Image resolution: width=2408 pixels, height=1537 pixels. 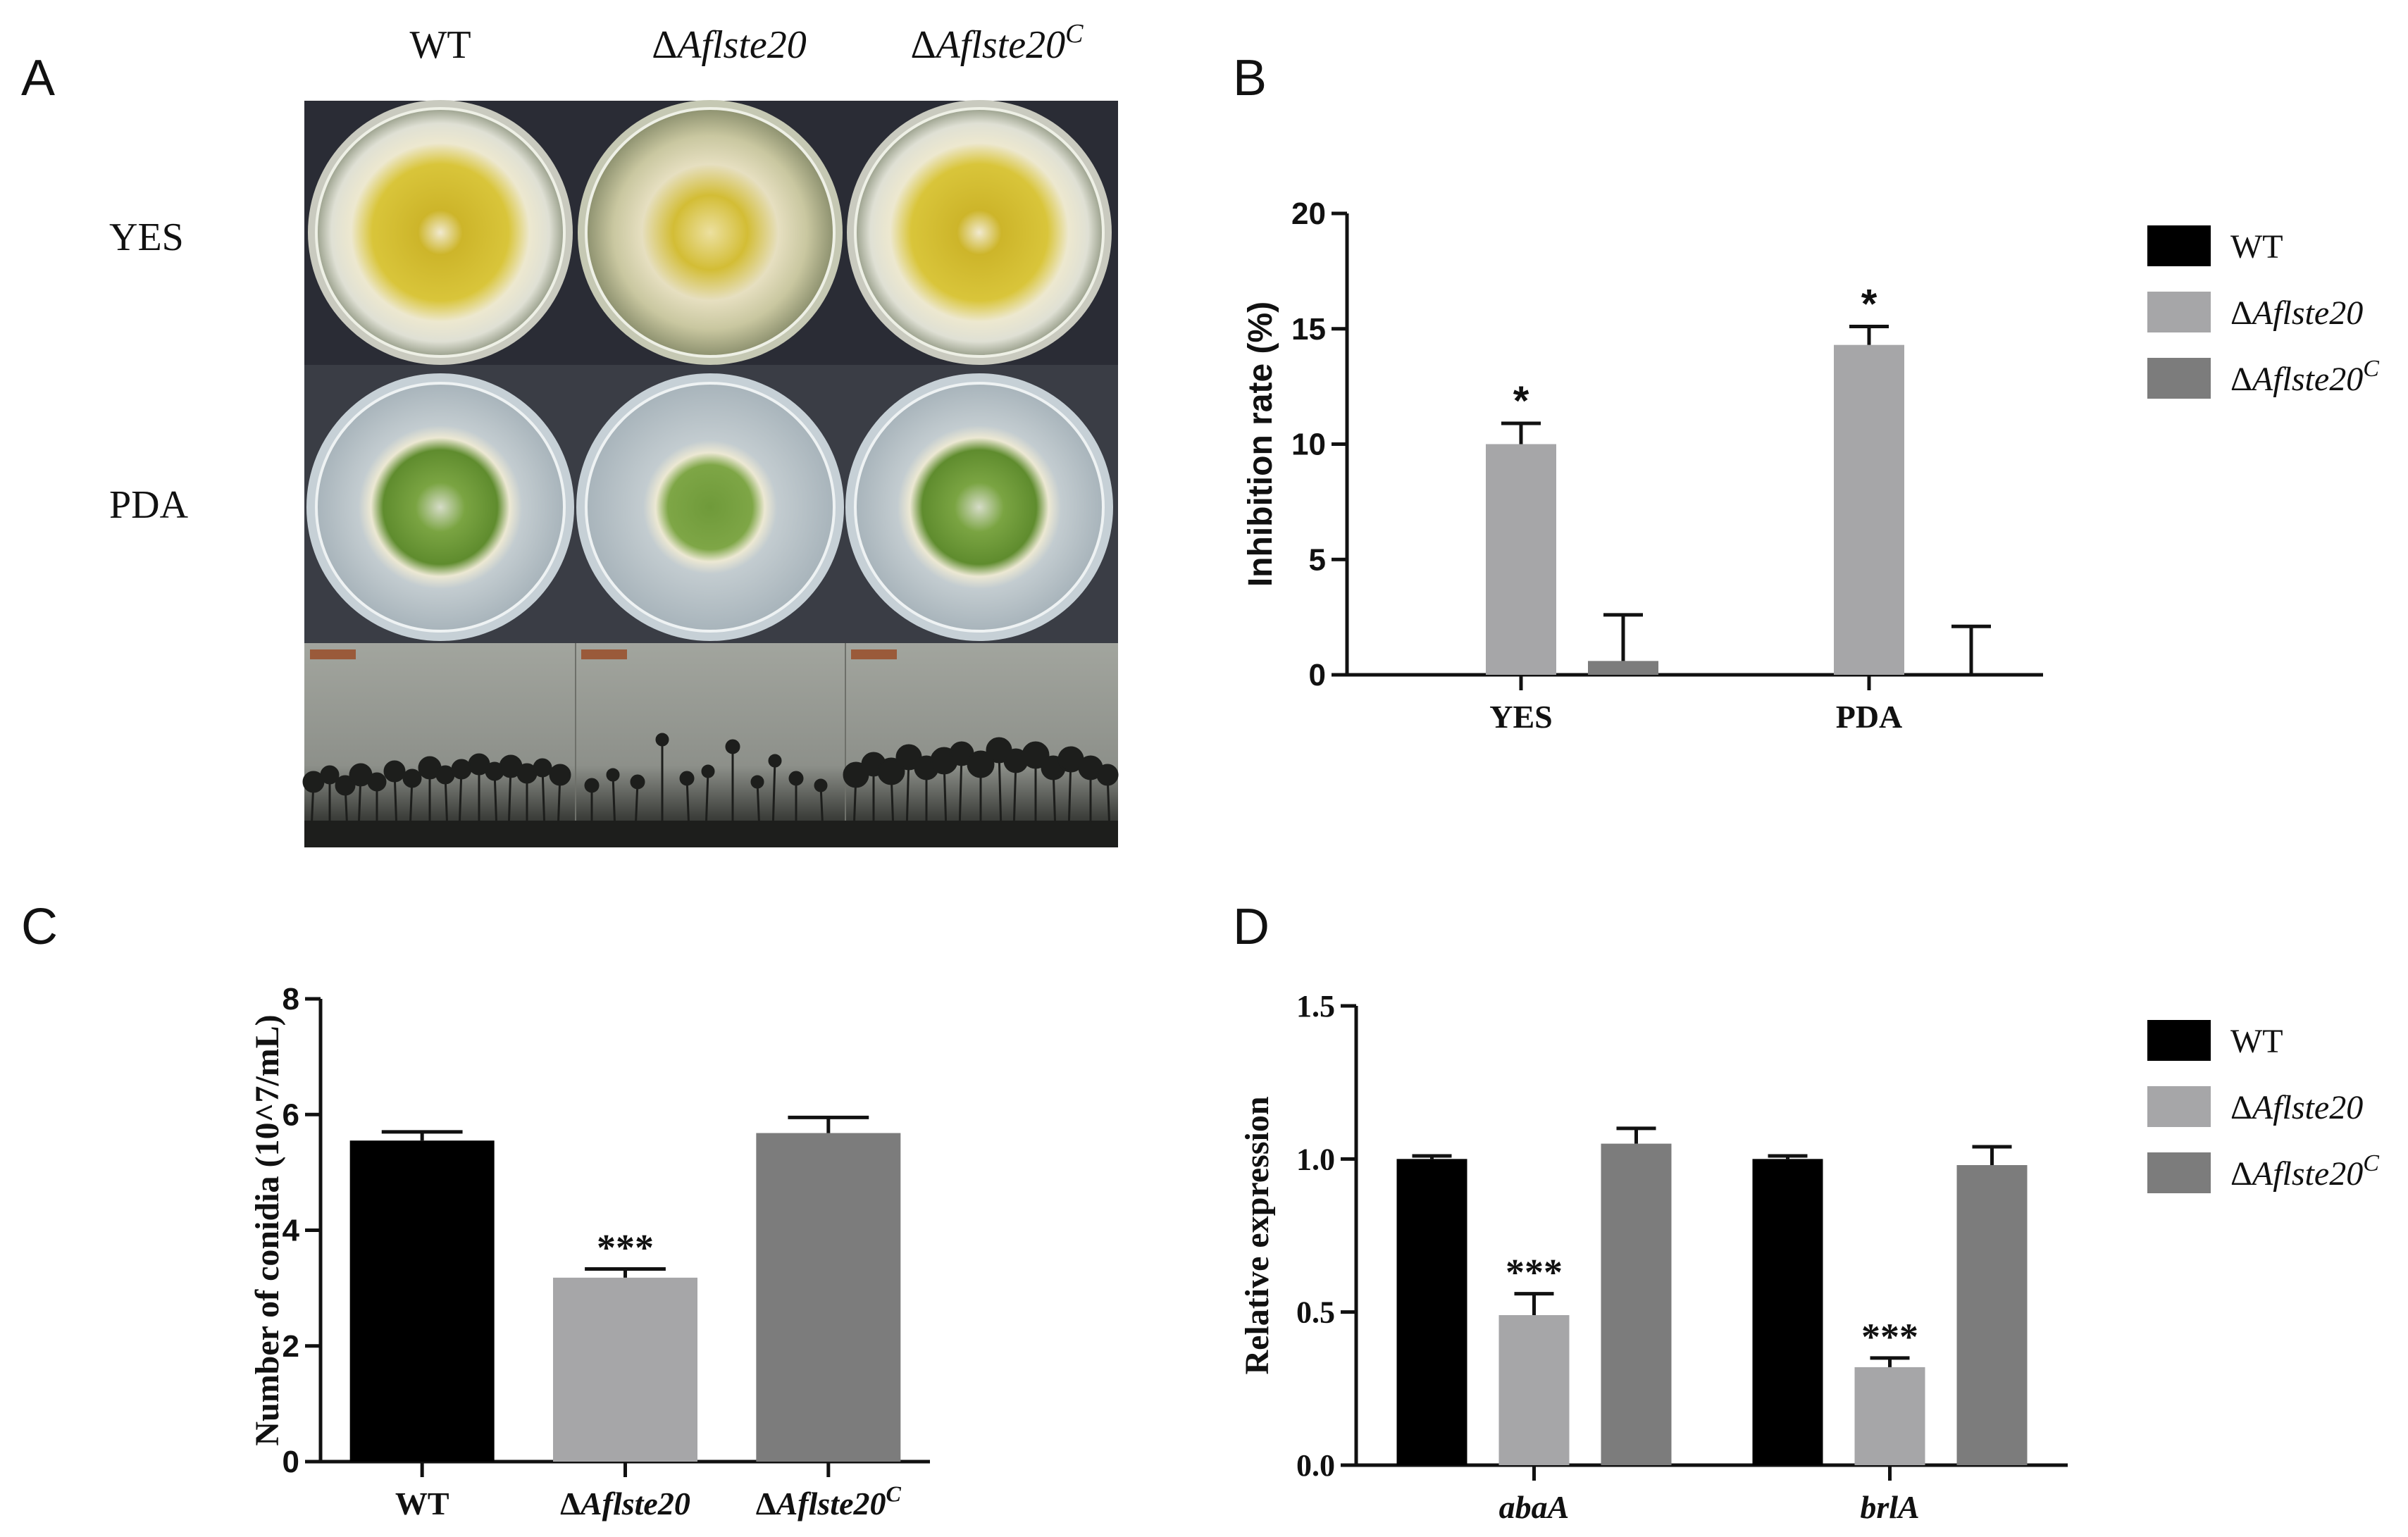 I want to click on y-tick-label: 8, so click(x=291, y=999).